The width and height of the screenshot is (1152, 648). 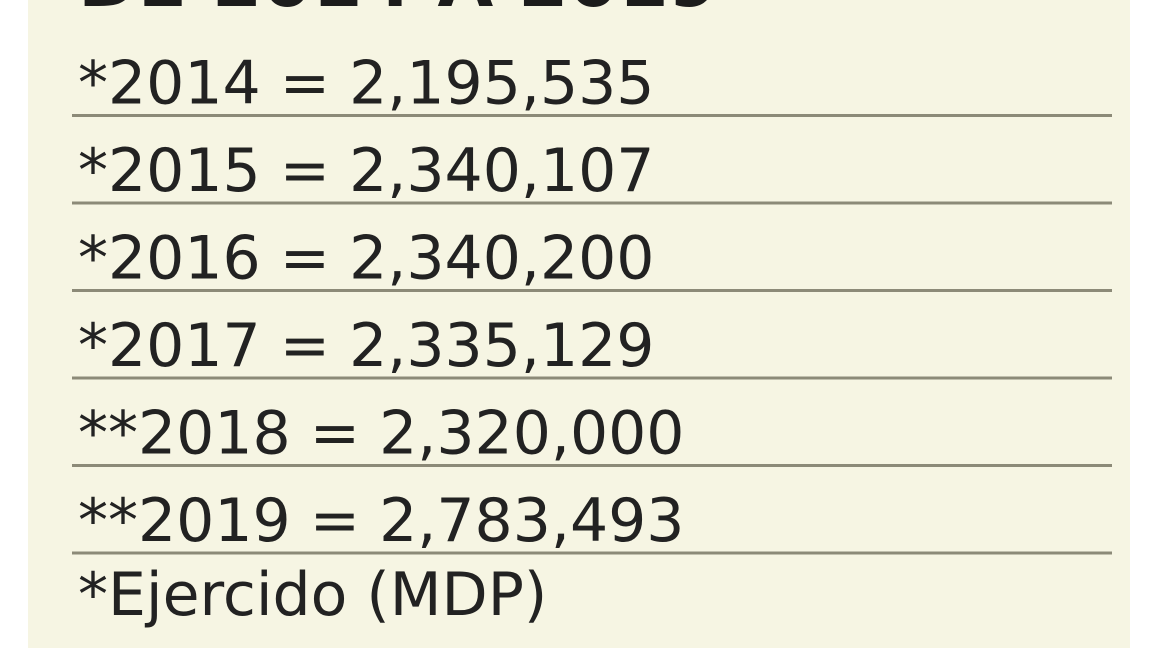 I want to click on row-text: **2019 = 2,783,493, so click(x=381, y=521).